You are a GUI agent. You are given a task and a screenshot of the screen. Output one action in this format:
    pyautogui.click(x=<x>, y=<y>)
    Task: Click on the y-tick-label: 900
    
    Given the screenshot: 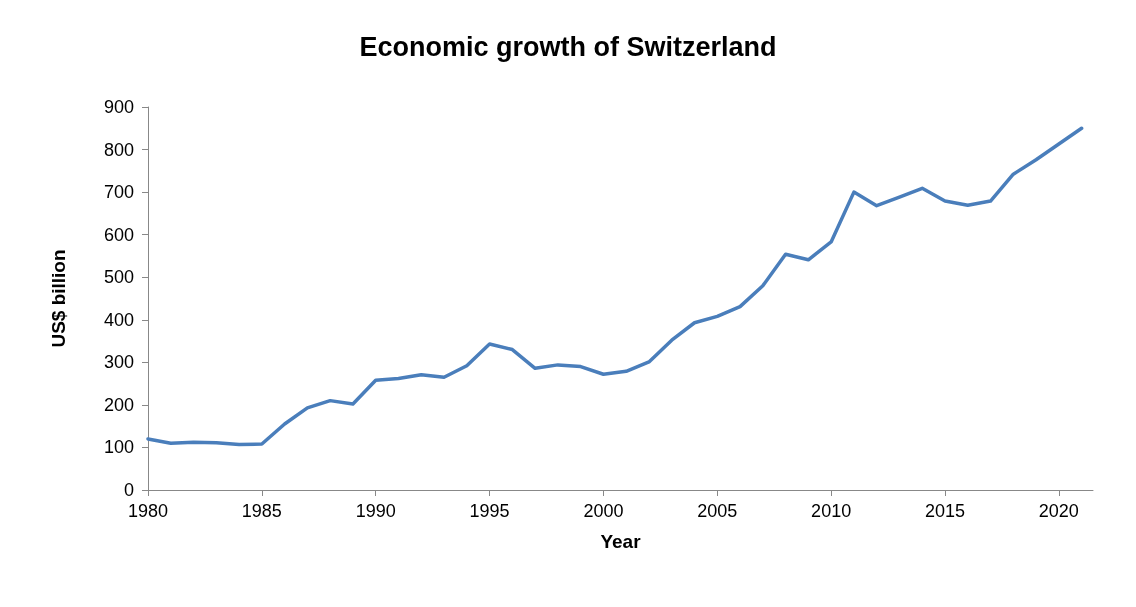 What is the action you would take?
    pyautogui.click(x=118, y=107)
    